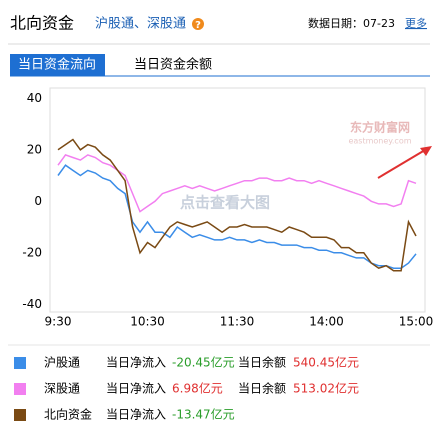 This screenshot has width=438, height=434. I want to click on balance-value: 513.02亿元, so click(326, 388).